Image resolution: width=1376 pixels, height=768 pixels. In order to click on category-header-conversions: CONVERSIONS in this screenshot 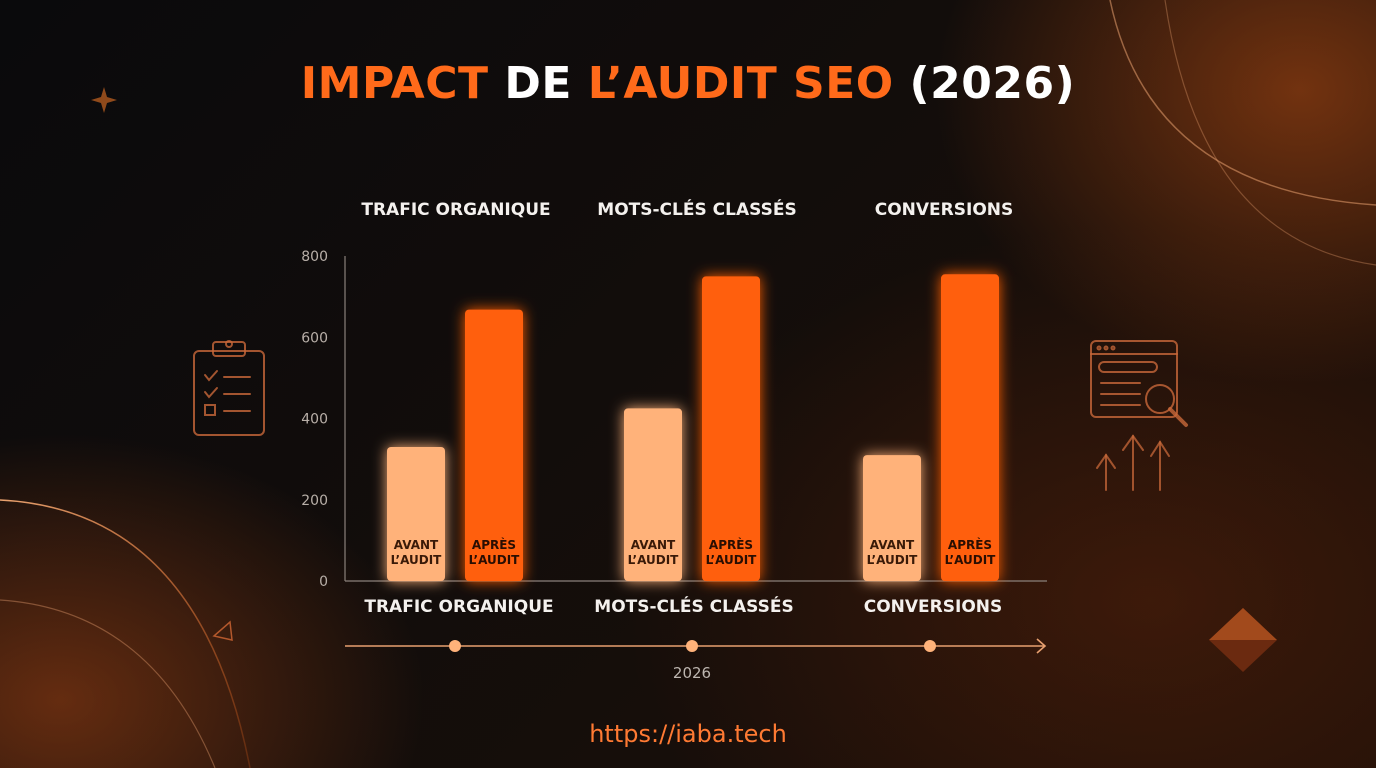, I will do `click(944, 210)`.